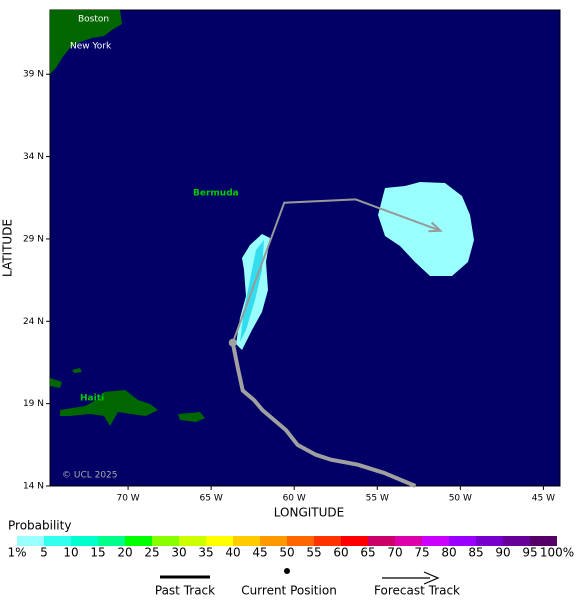  What do you see at coordinates (216, 194) in the screenshot?
I see `place-label: Bermuda` at bounding box center [216, 194].